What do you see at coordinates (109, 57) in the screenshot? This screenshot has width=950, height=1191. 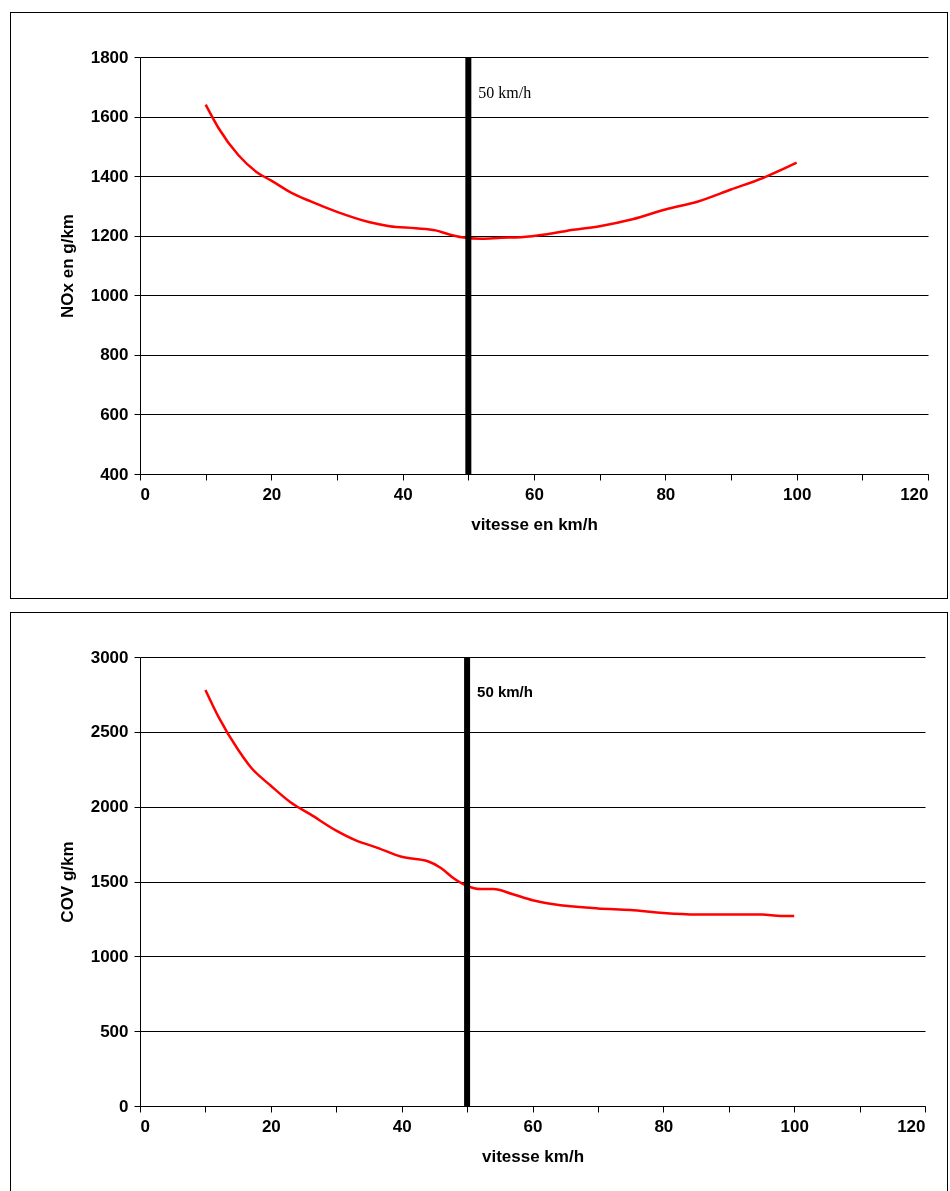 I see `y-tick-label: 1800` at bounding box center [109, 57].